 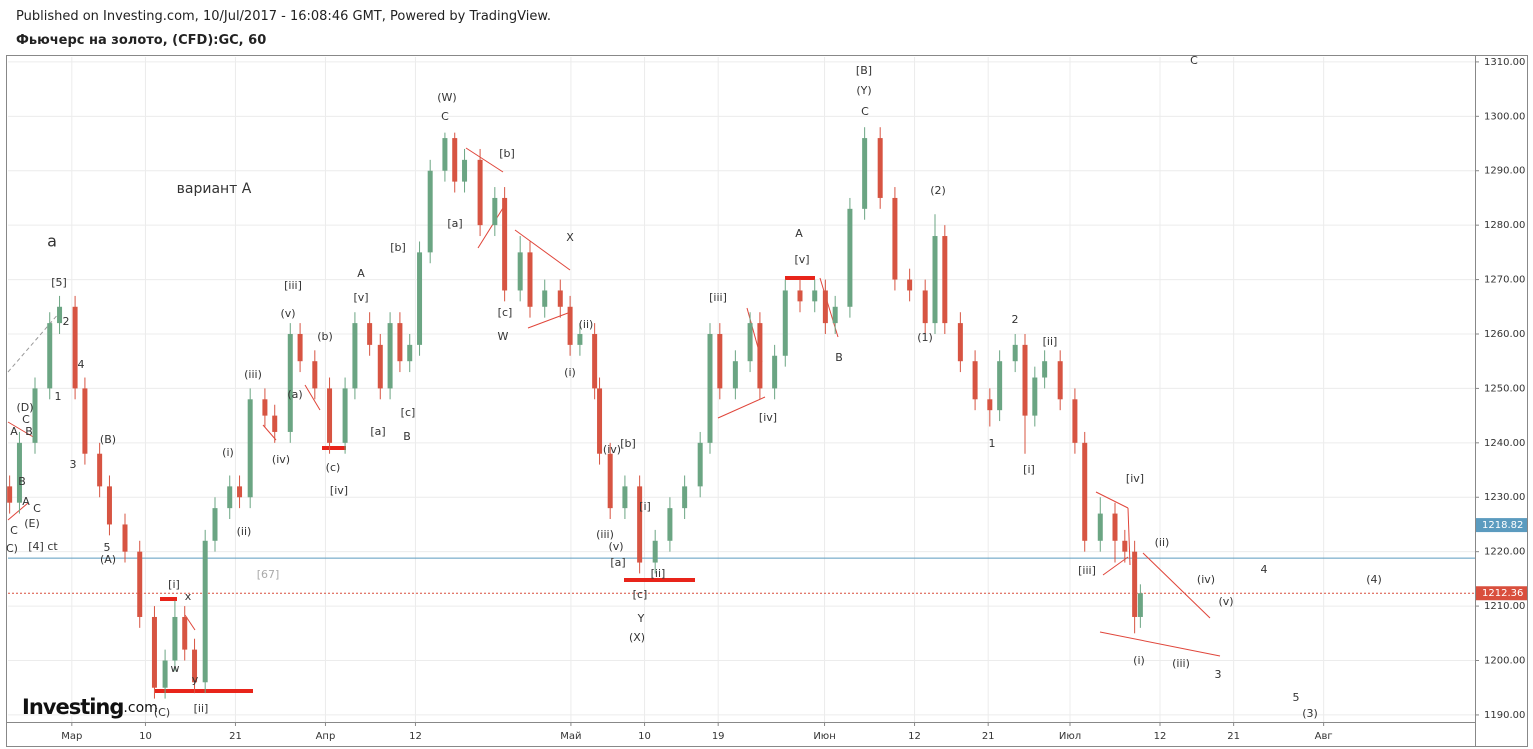 What do you see at coordinates (325, 336) in the screenshot?
I see `wave-label: (b)` at bounding box center [325, 336].